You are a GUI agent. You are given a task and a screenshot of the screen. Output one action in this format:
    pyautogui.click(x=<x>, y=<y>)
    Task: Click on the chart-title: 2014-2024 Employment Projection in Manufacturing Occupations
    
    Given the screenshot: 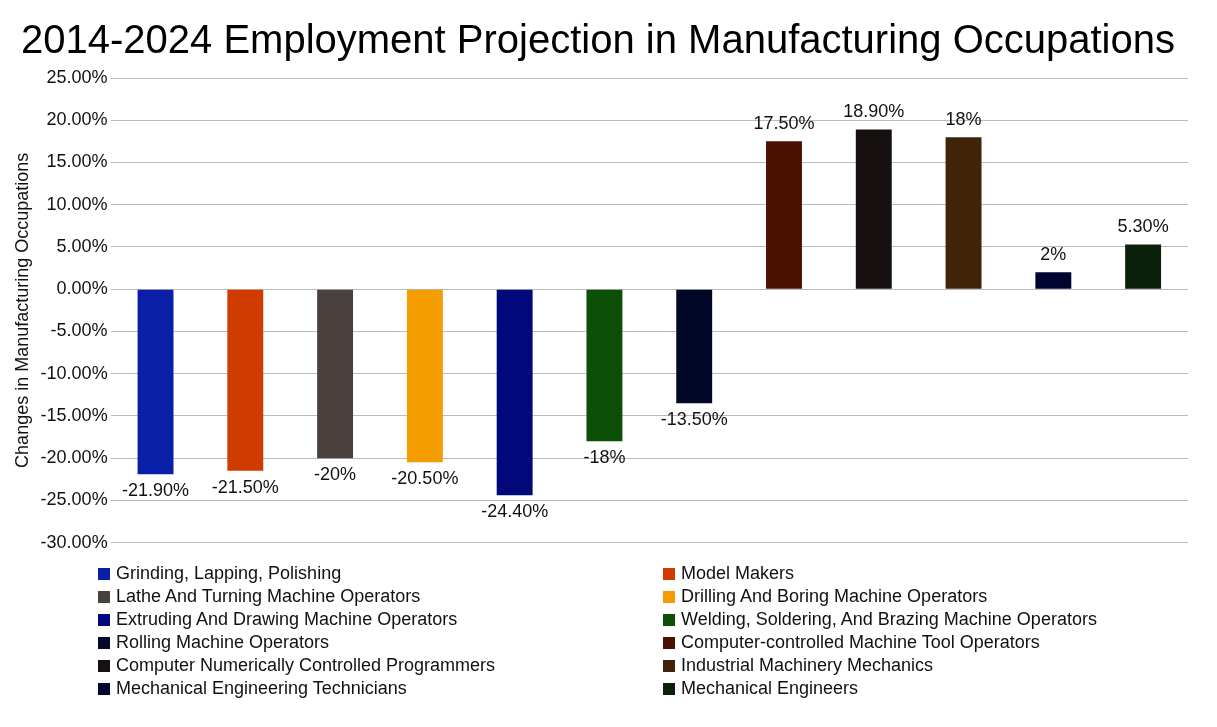 What is the action you would take?
    pyautogui.click(x=598, y=39)
    